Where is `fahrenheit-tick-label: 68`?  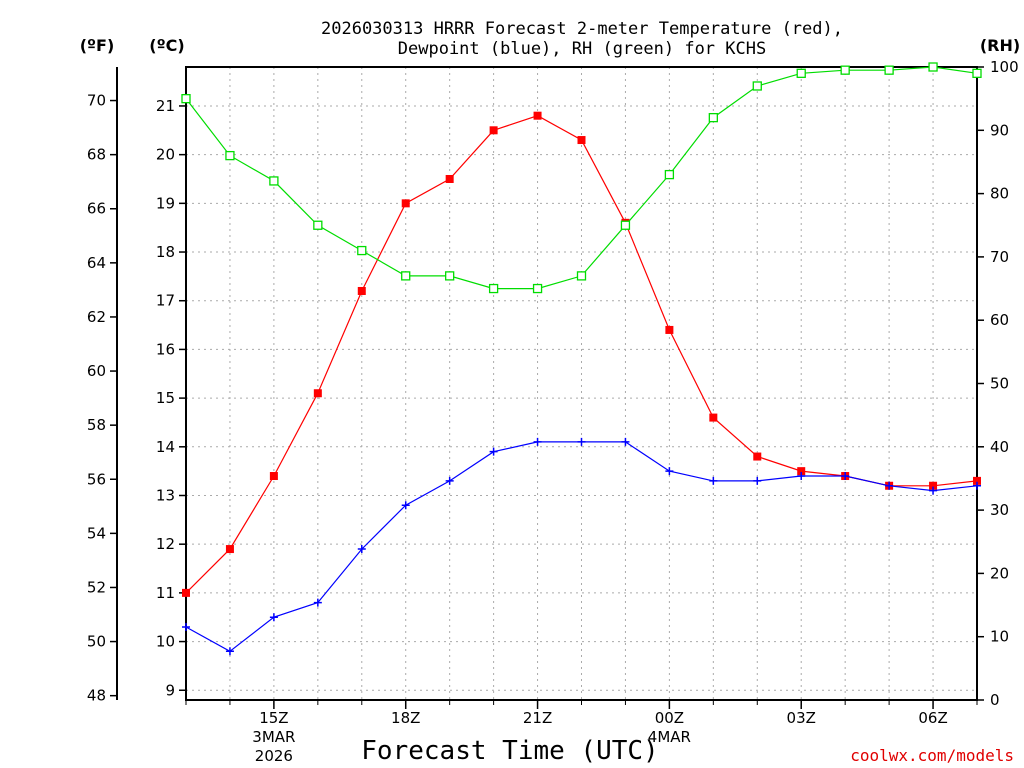
fahrenheit-tick-label: 68 is located at coordinates (96, 155).